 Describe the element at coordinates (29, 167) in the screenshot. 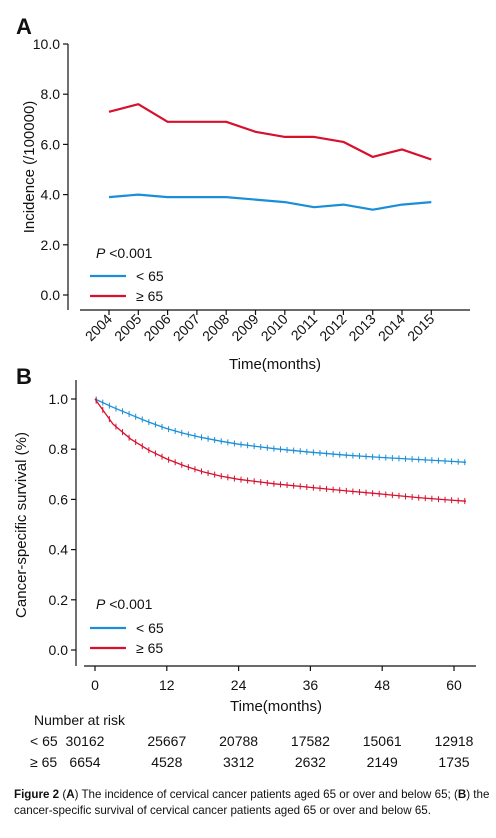

I see `y-axis-title-a: Incidence (/100000)` at that location.